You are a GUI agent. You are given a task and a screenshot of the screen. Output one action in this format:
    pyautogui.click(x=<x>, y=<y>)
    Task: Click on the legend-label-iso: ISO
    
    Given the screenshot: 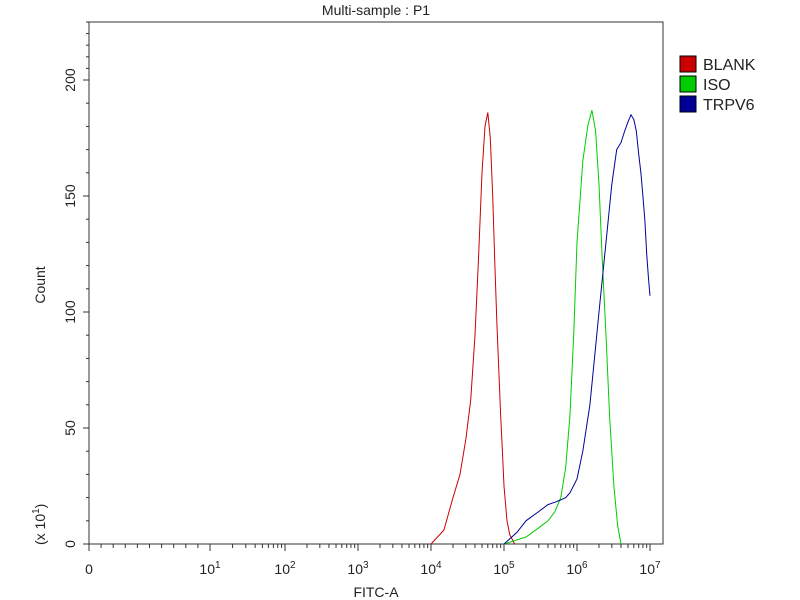 What is the action you would take?
    pyautogui.click(x=717, y=85)
    